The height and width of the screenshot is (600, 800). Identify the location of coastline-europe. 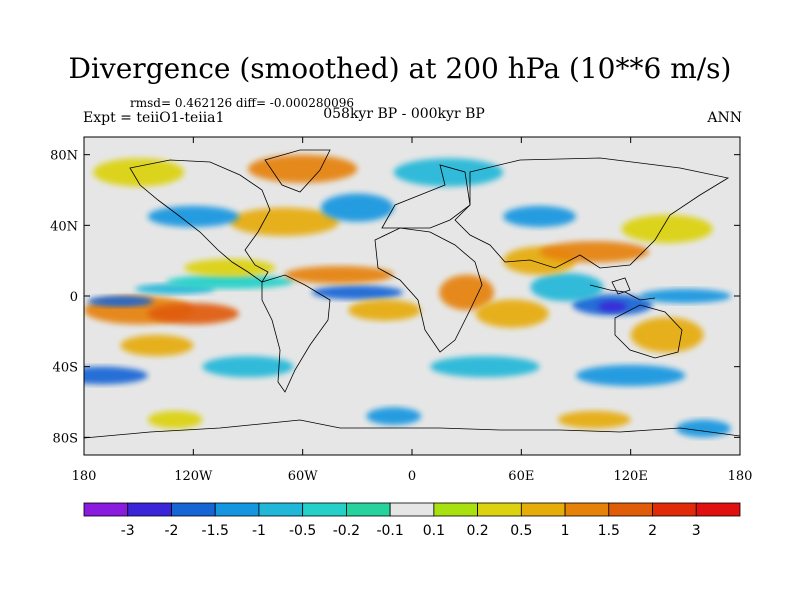
(426, 196).